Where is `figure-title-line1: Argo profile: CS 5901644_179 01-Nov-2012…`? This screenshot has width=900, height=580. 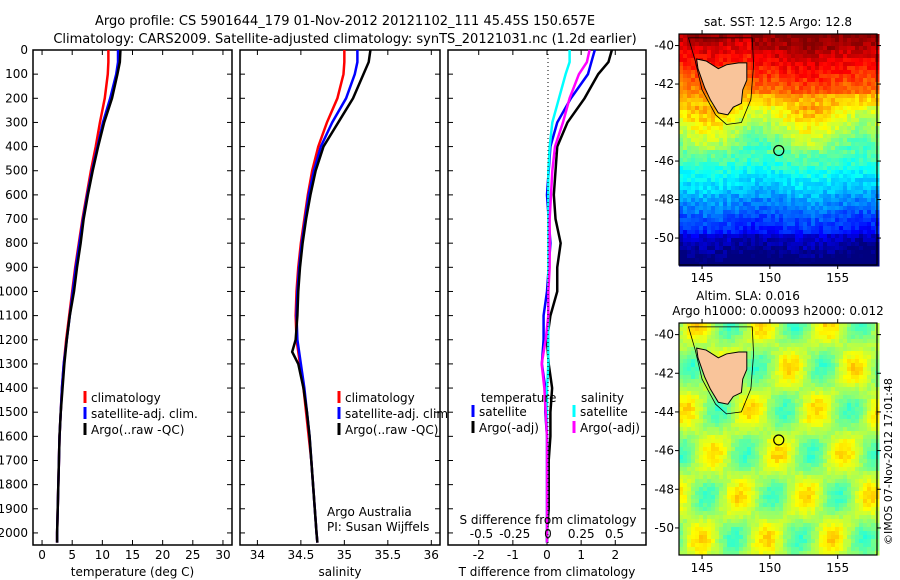 figure-title-line1: Argo profile: CS 5901644_179 01-Nov-2012… is located at coordinates (345, 21).